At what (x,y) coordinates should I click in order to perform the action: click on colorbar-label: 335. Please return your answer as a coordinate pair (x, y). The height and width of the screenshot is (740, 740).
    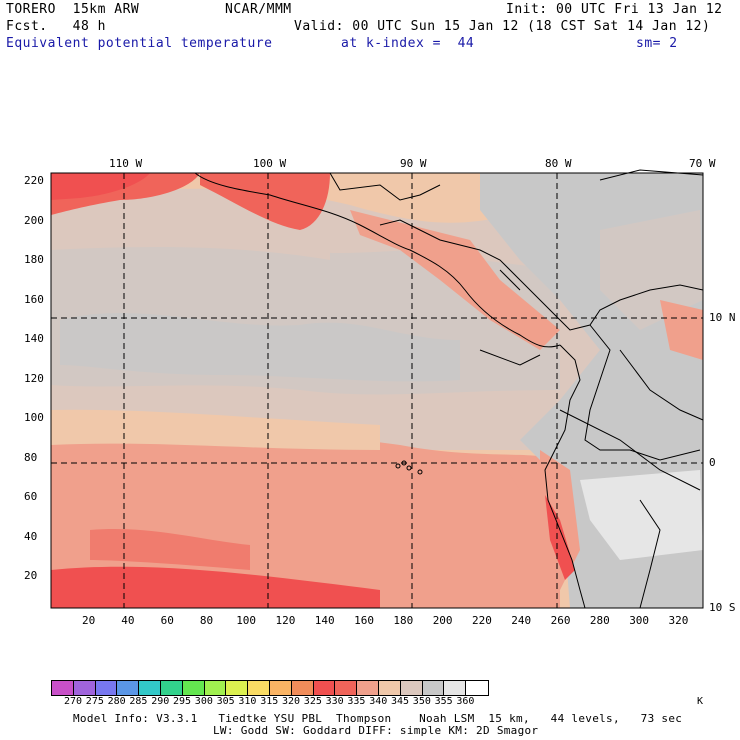
    Looking at the image, I should click on (356, 701).